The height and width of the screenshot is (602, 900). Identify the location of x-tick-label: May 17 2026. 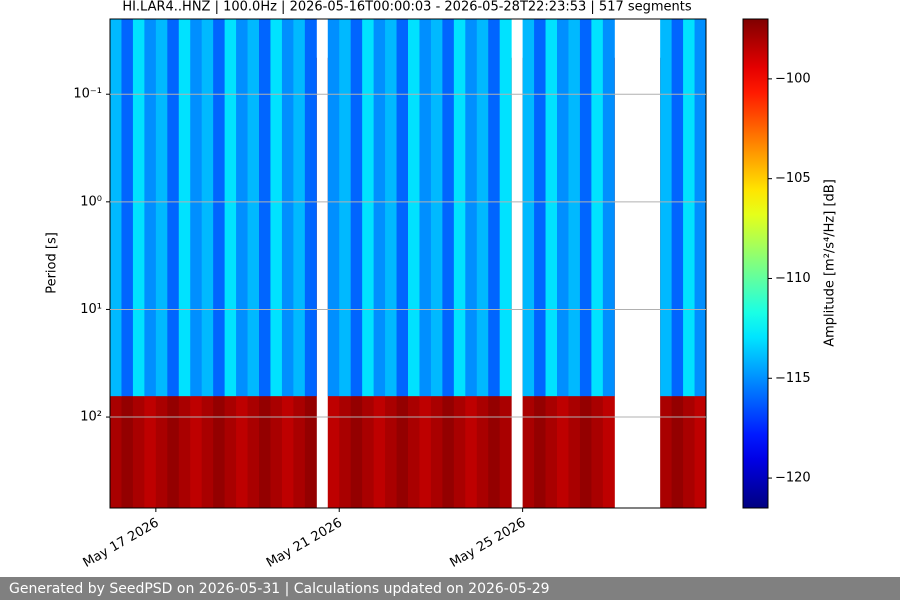
(121, 543).